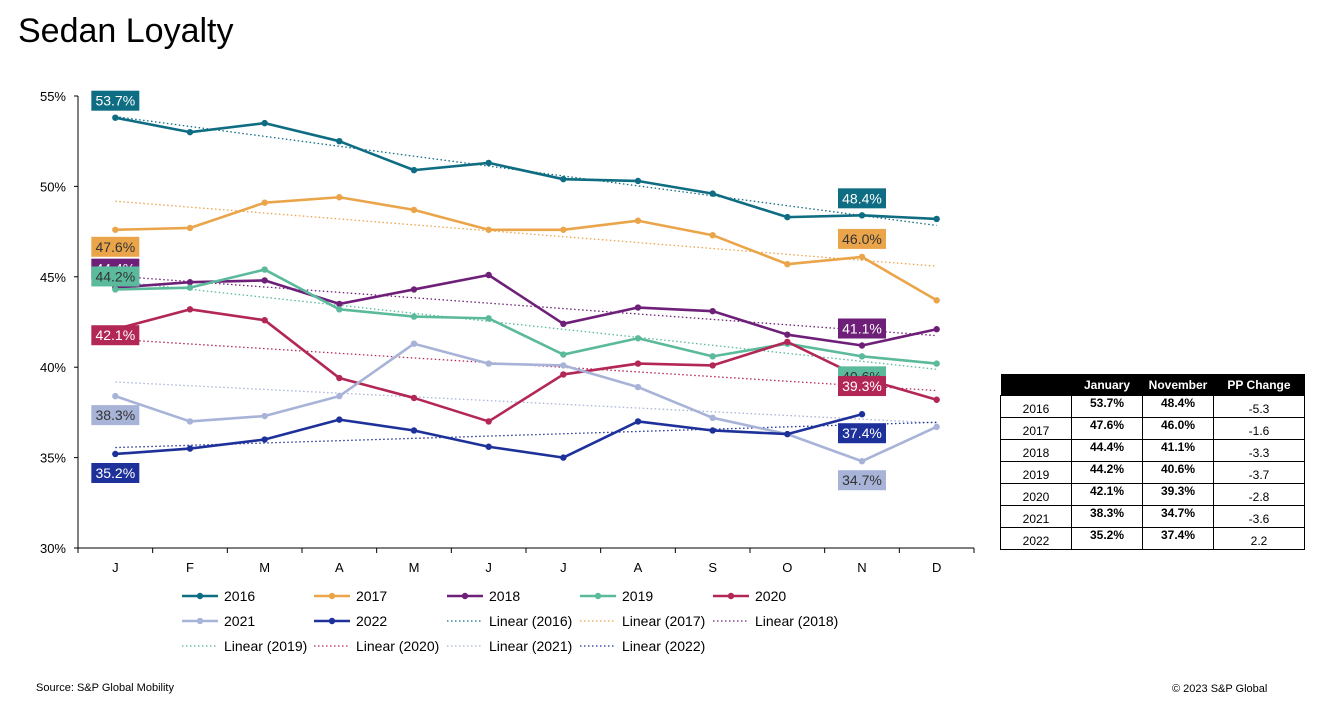 The image size is (1332, 717). I want to click on trend-line-2017, so click(526, 233).